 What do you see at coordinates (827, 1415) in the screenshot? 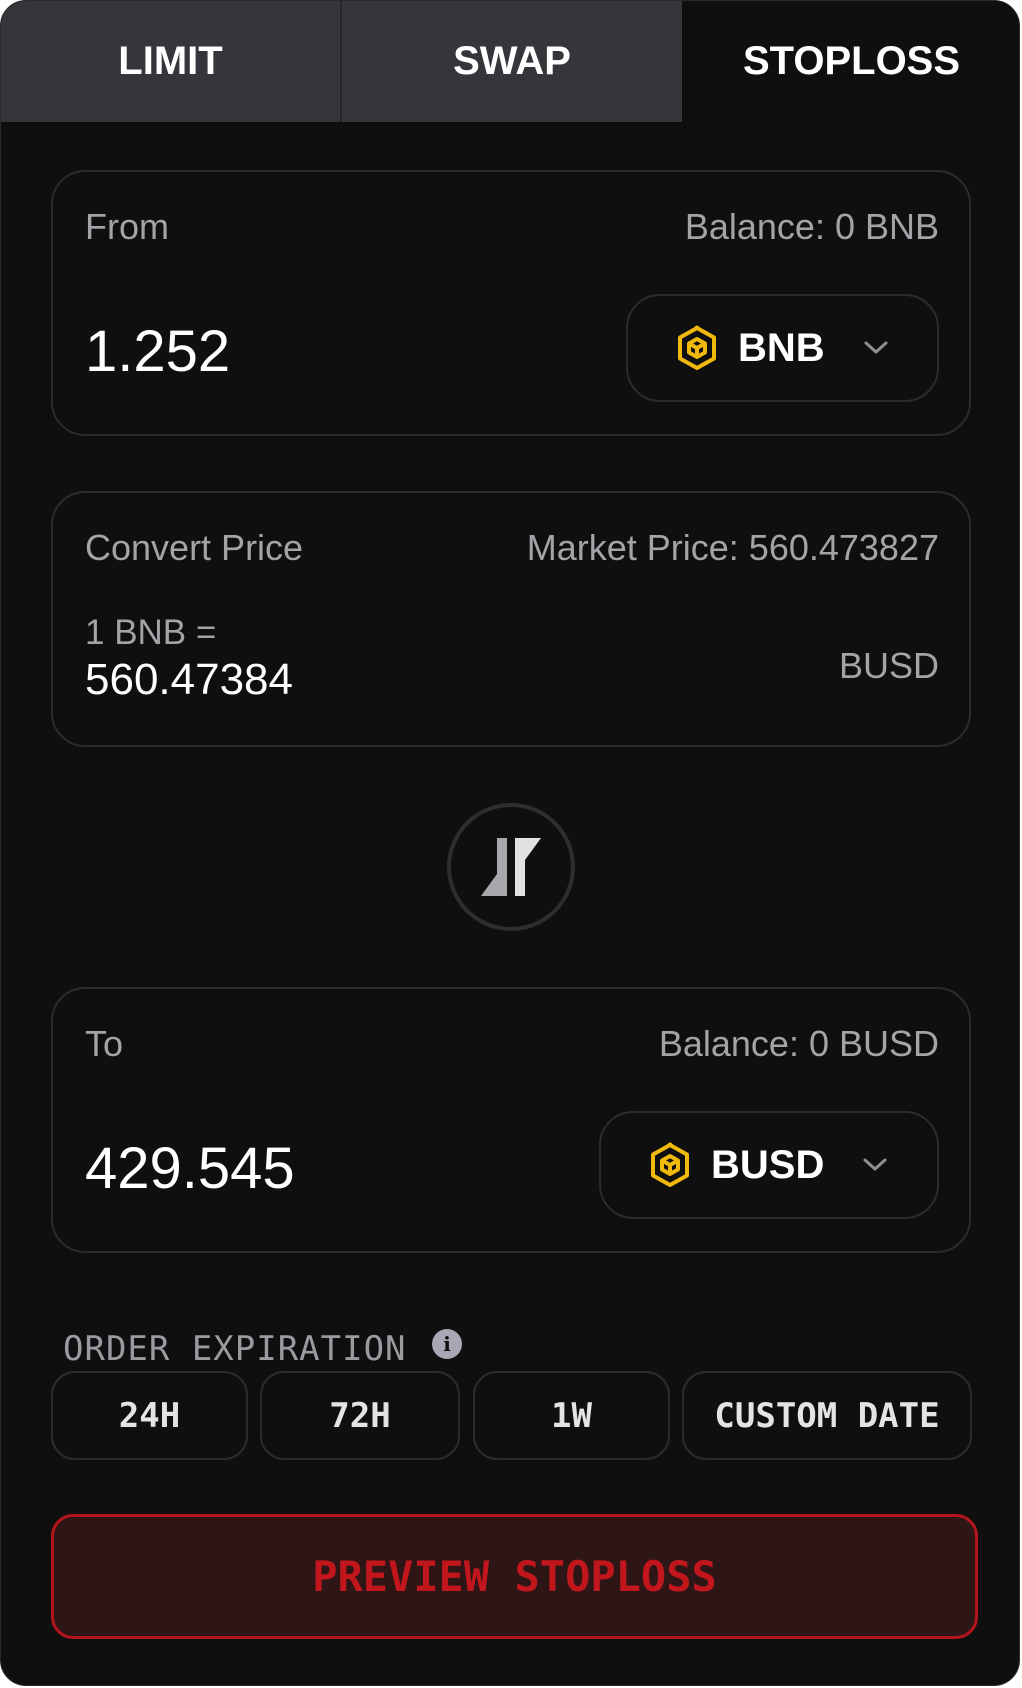
I see `expiration-custom-date-button: CUSTOM DATE` at bounding box center [827, 1415].